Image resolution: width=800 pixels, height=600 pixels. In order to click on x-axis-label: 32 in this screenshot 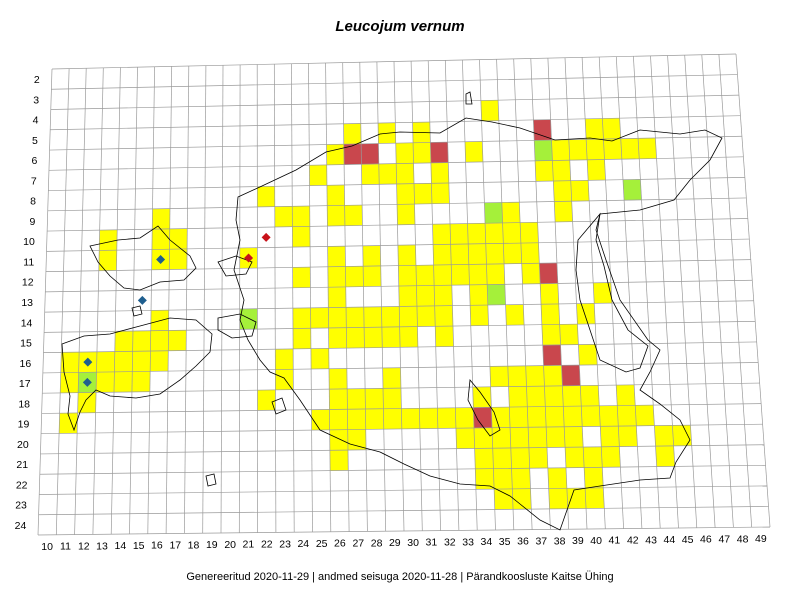, I will do `click(450, 543)`.